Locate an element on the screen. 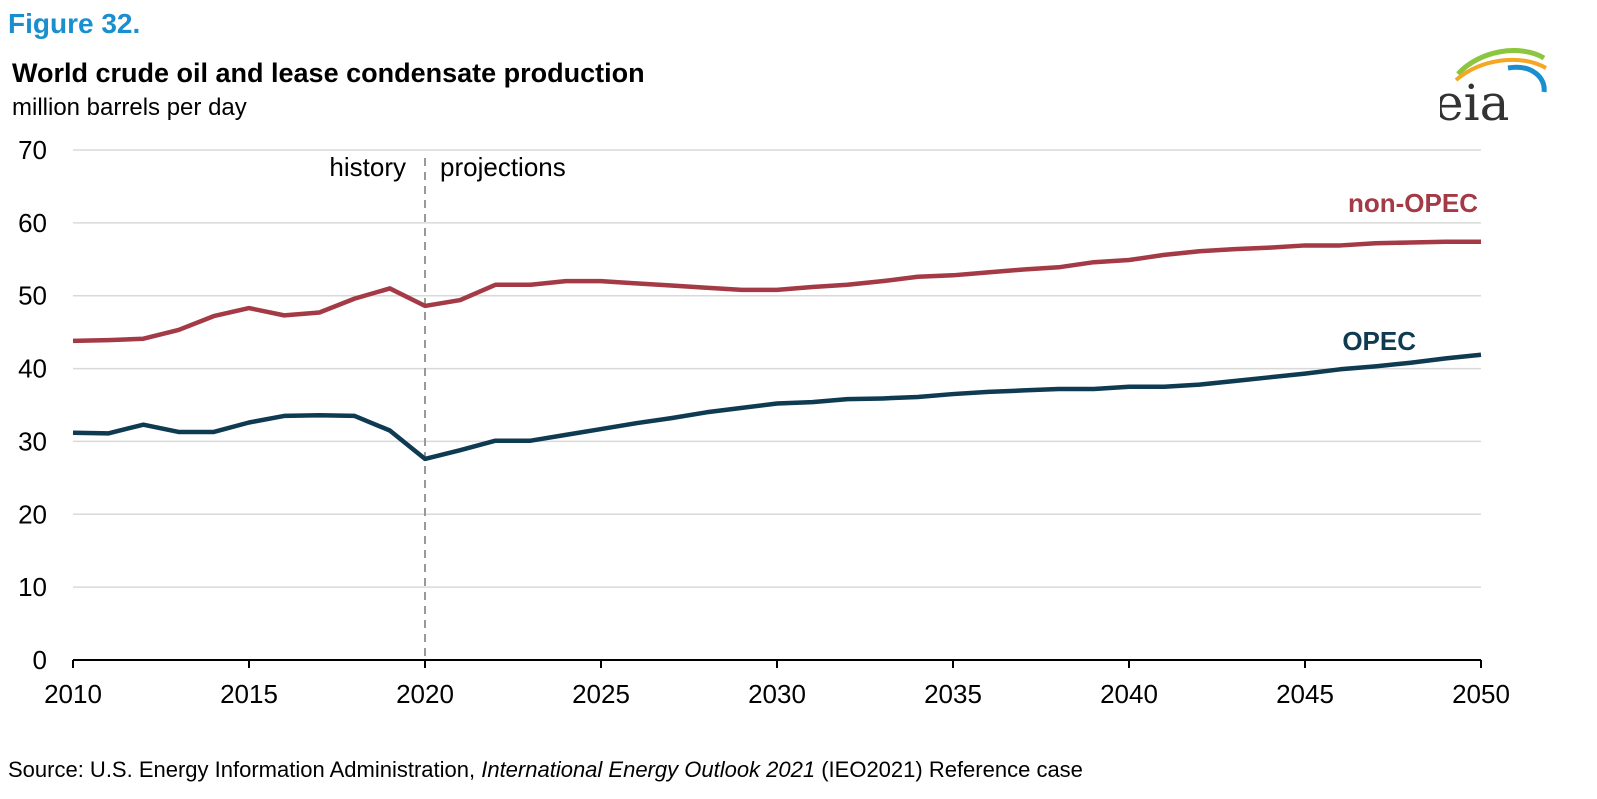  x-tick-label: 2015 is located at coordinates (249, 694).